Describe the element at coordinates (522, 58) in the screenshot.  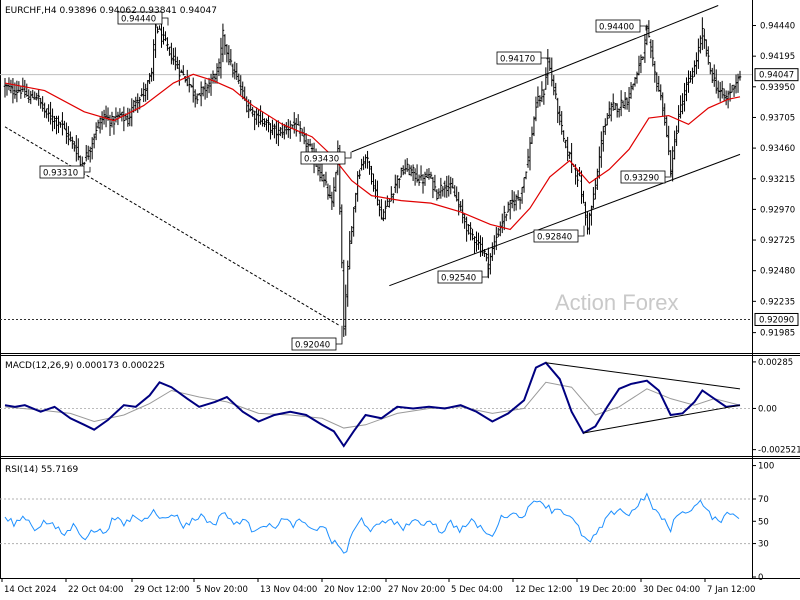
I see `price-annotation: 0.94170` at that location.